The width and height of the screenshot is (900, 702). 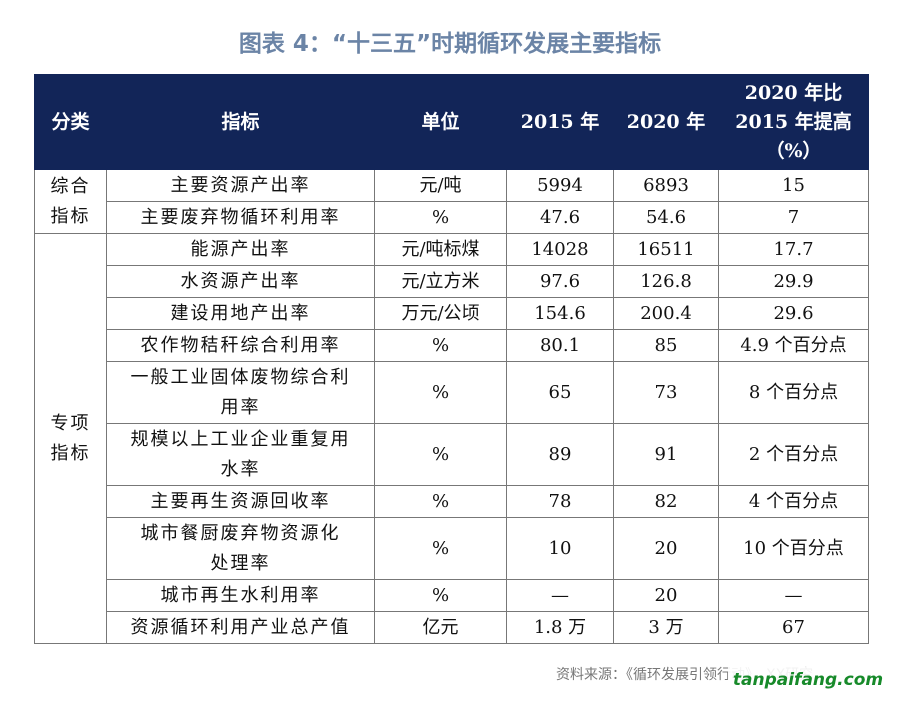 I want to click on indicator-line2: 水率, so click(x=240, y=469).